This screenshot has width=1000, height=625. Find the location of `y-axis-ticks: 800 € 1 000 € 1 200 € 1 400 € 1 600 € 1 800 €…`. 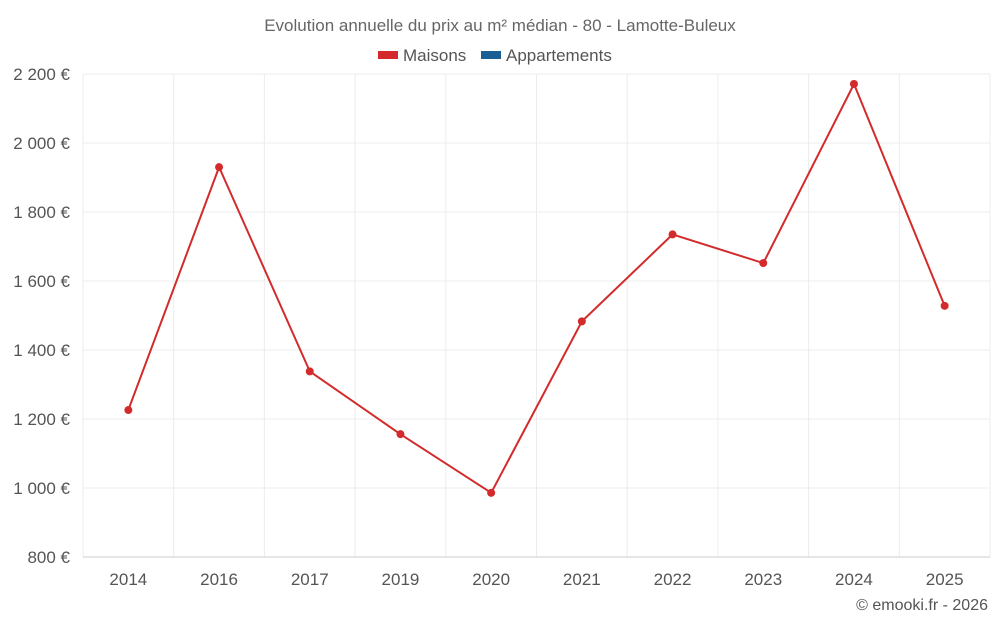

y-axis-ticks: 800 € 1 000 € 1 200 € 1 400 € 1 600 € 1 800 €… is located at coordinates (41, 316).